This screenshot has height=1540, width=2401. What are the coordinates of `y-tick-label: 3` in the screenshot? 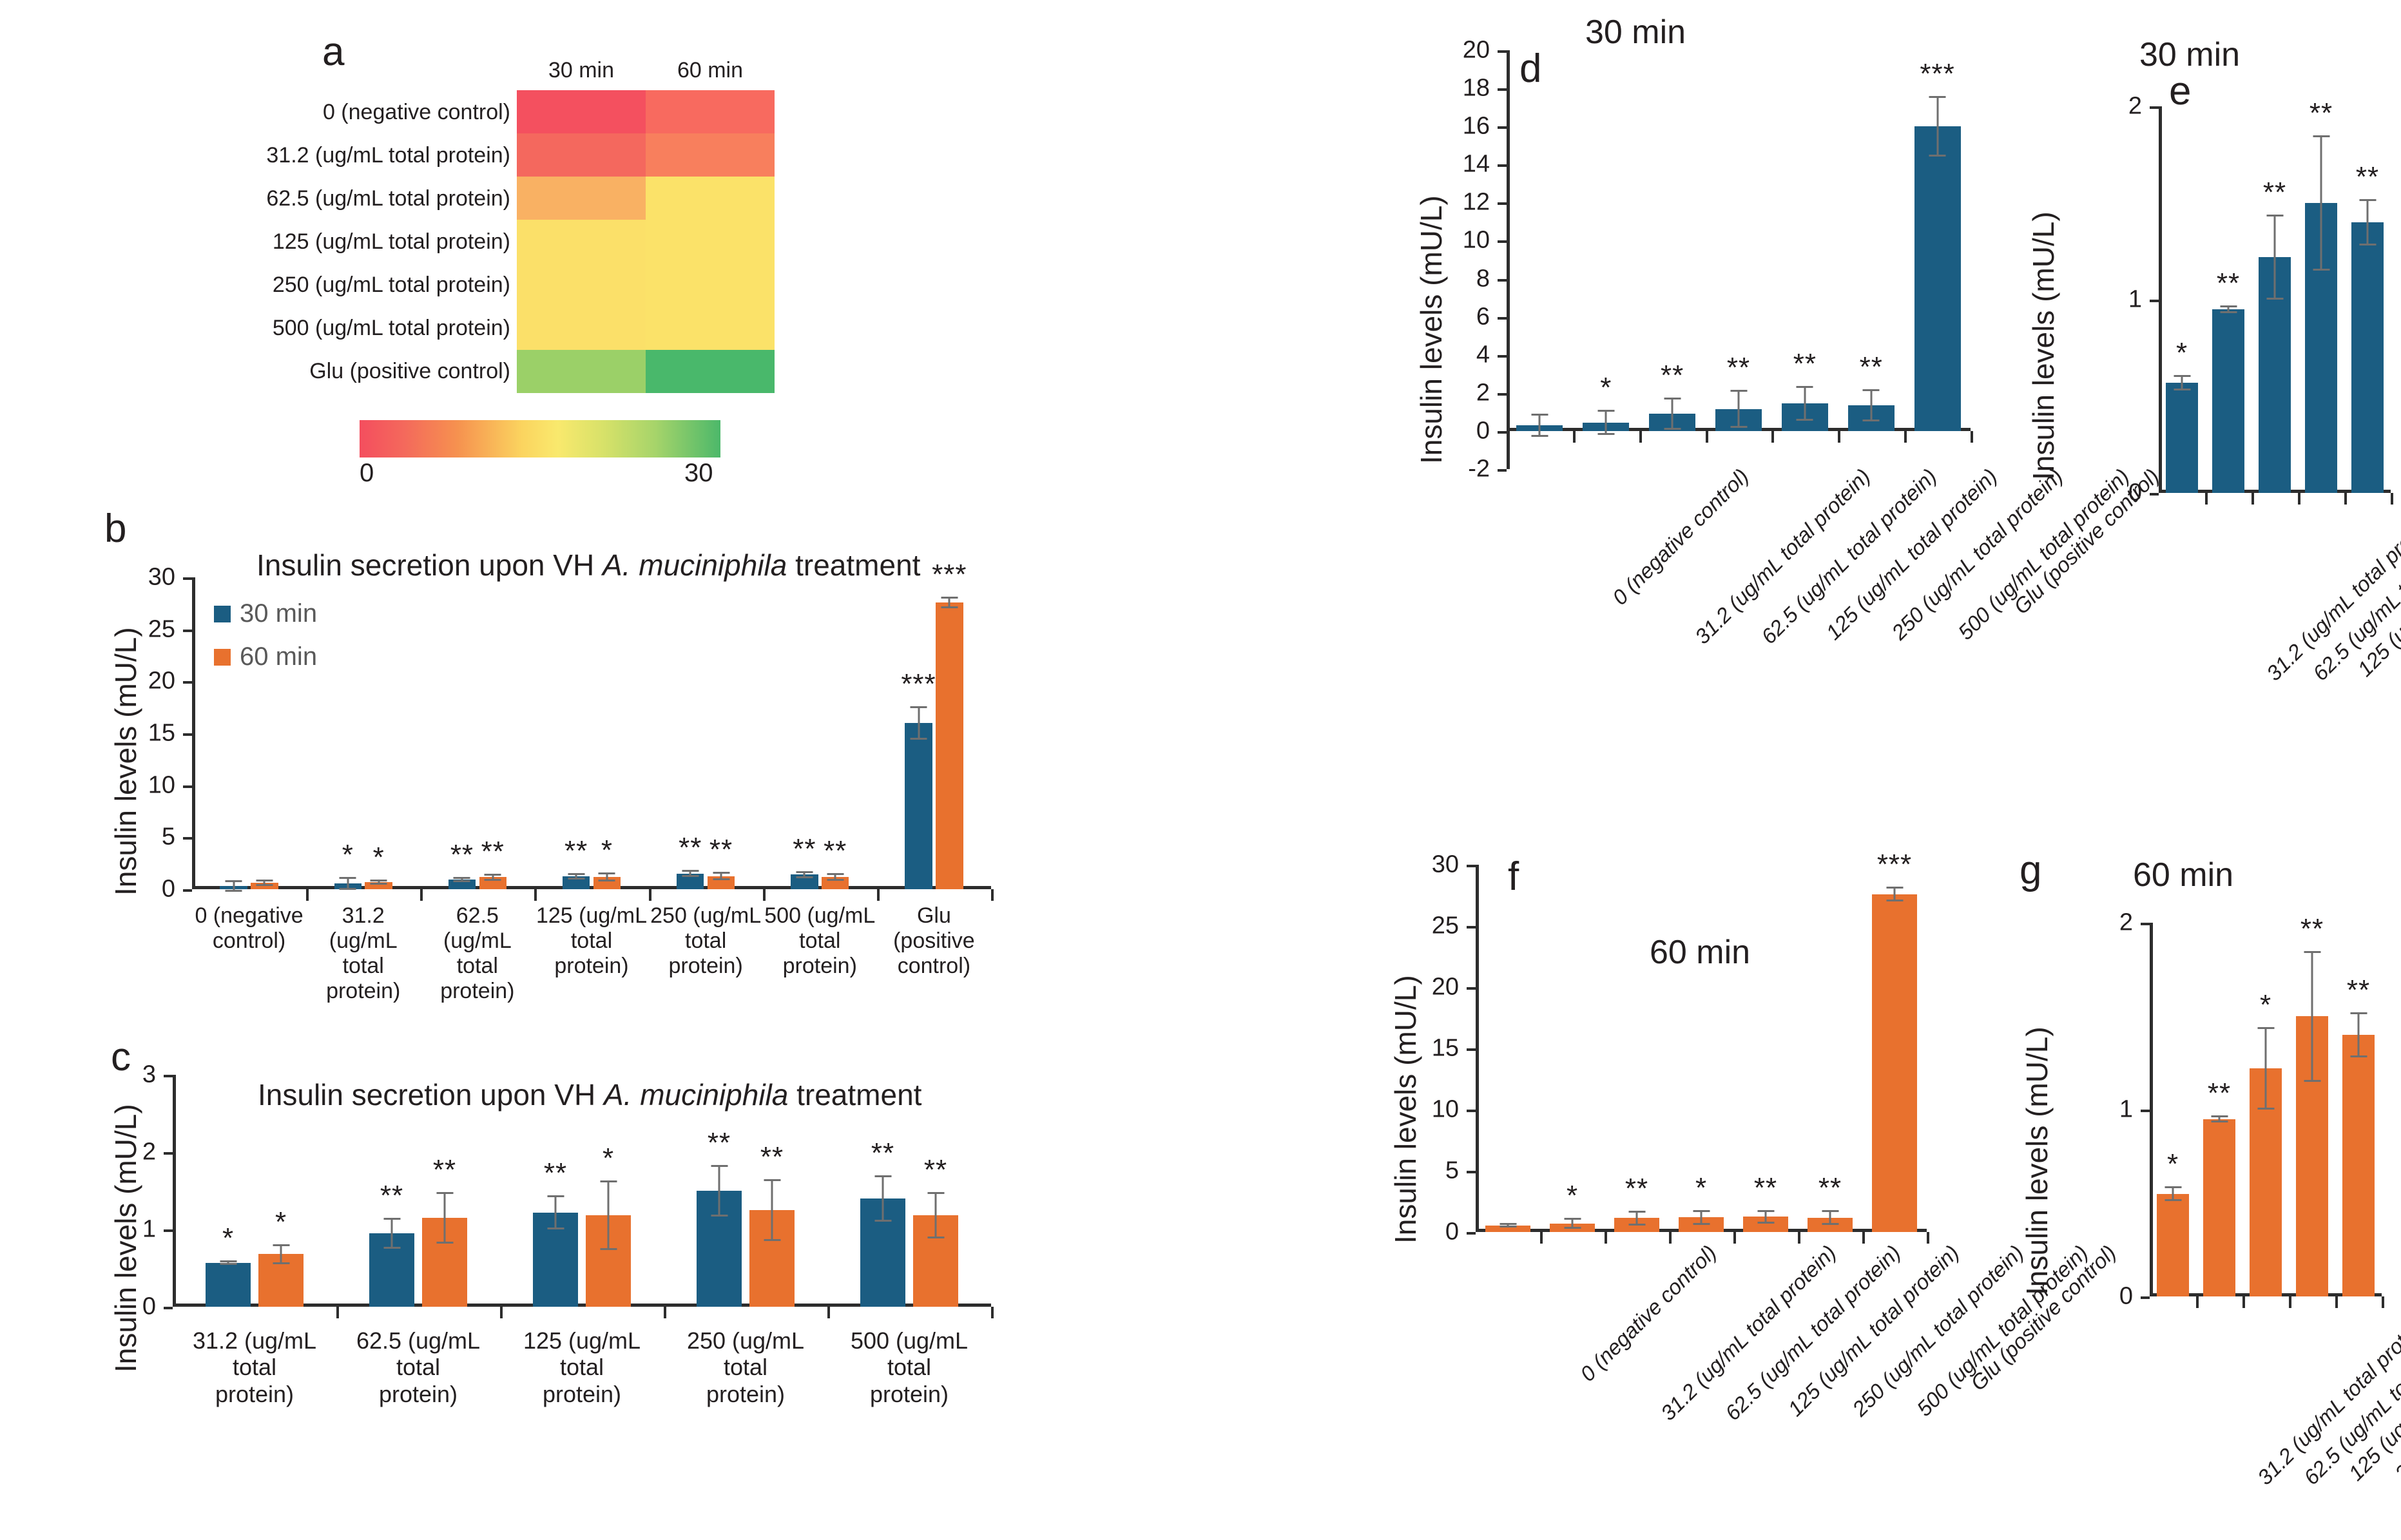 It's located at (149, 1074).